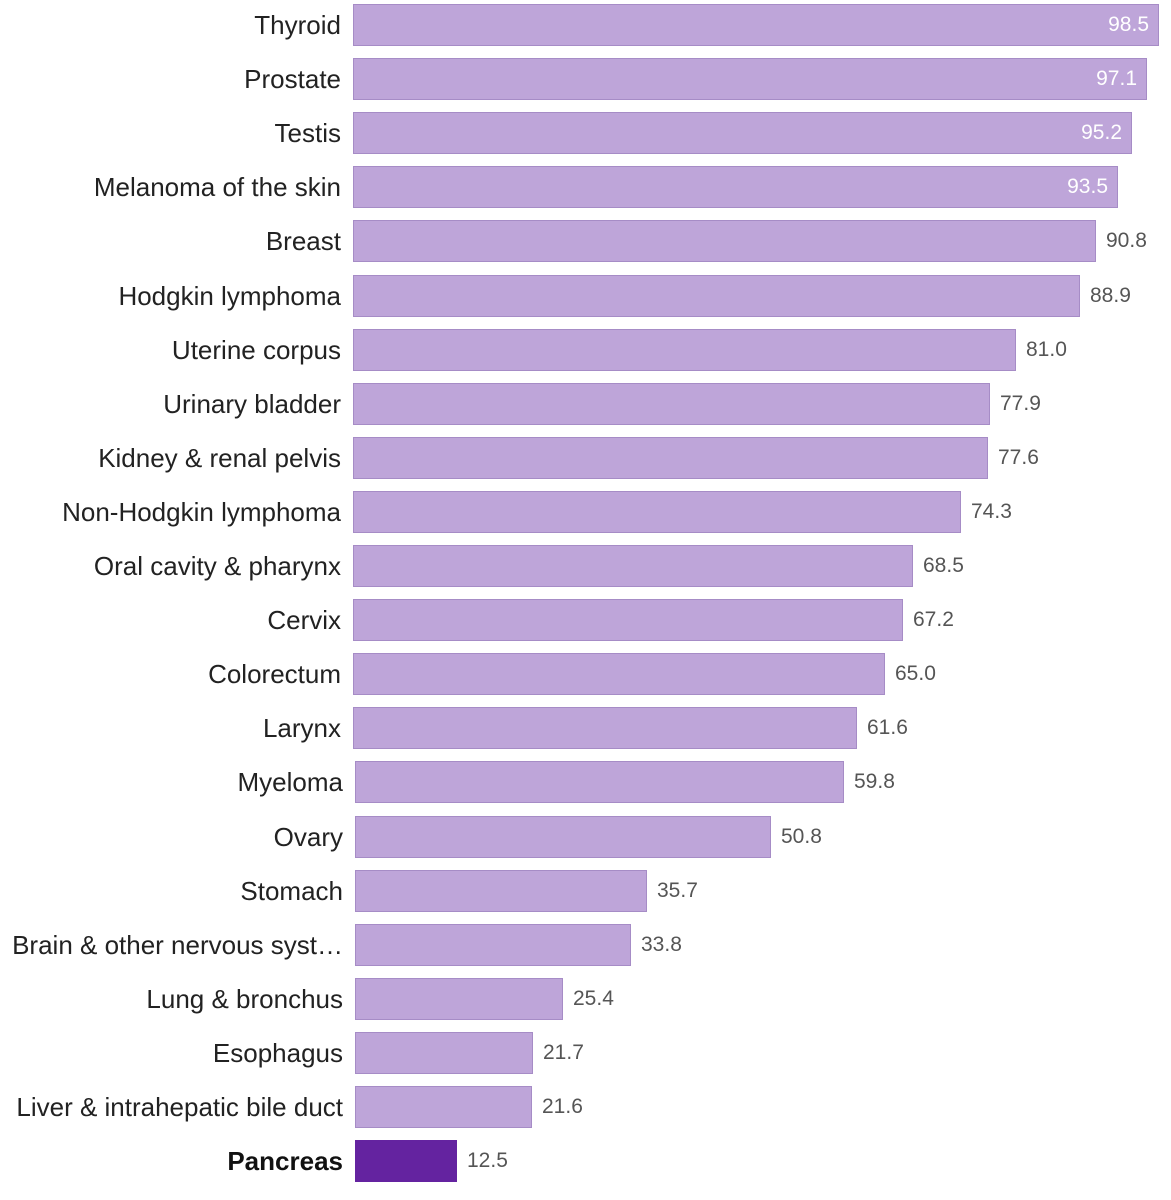 The image size is (1171, 1200). Describe the element at coordinates (307, 133) in the screenshot. I see `category-label: Testis` at that location.